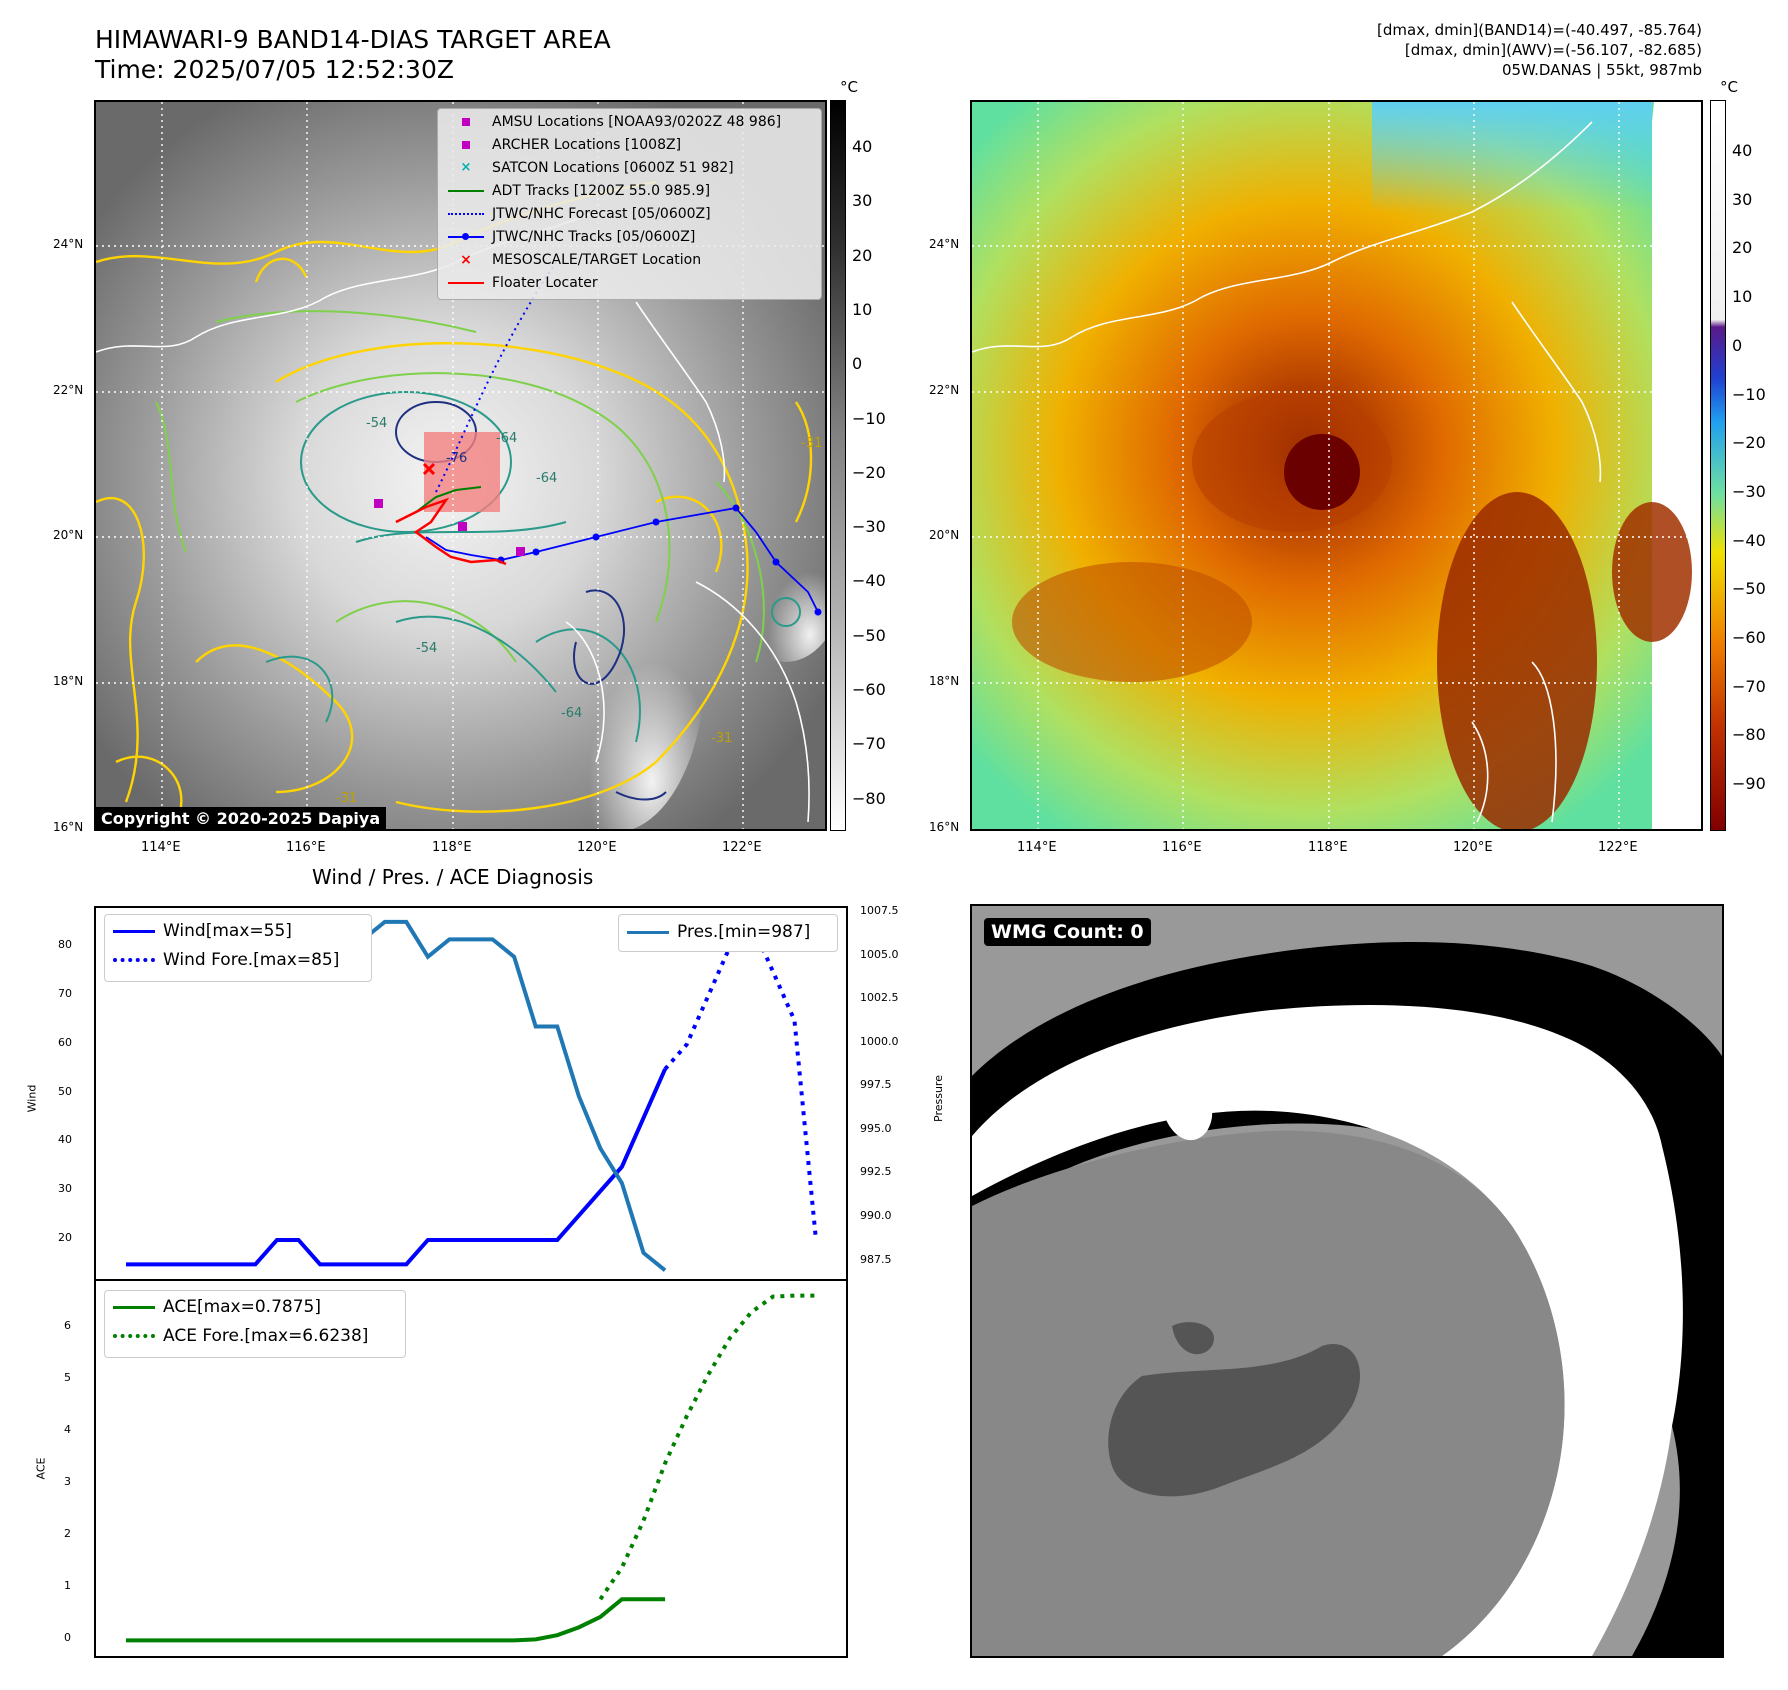  What do you see at coordinates (1749, 443) in the screenshot?
I see `colorbar-tick-label: −20` at bounding box center [1749, 443].